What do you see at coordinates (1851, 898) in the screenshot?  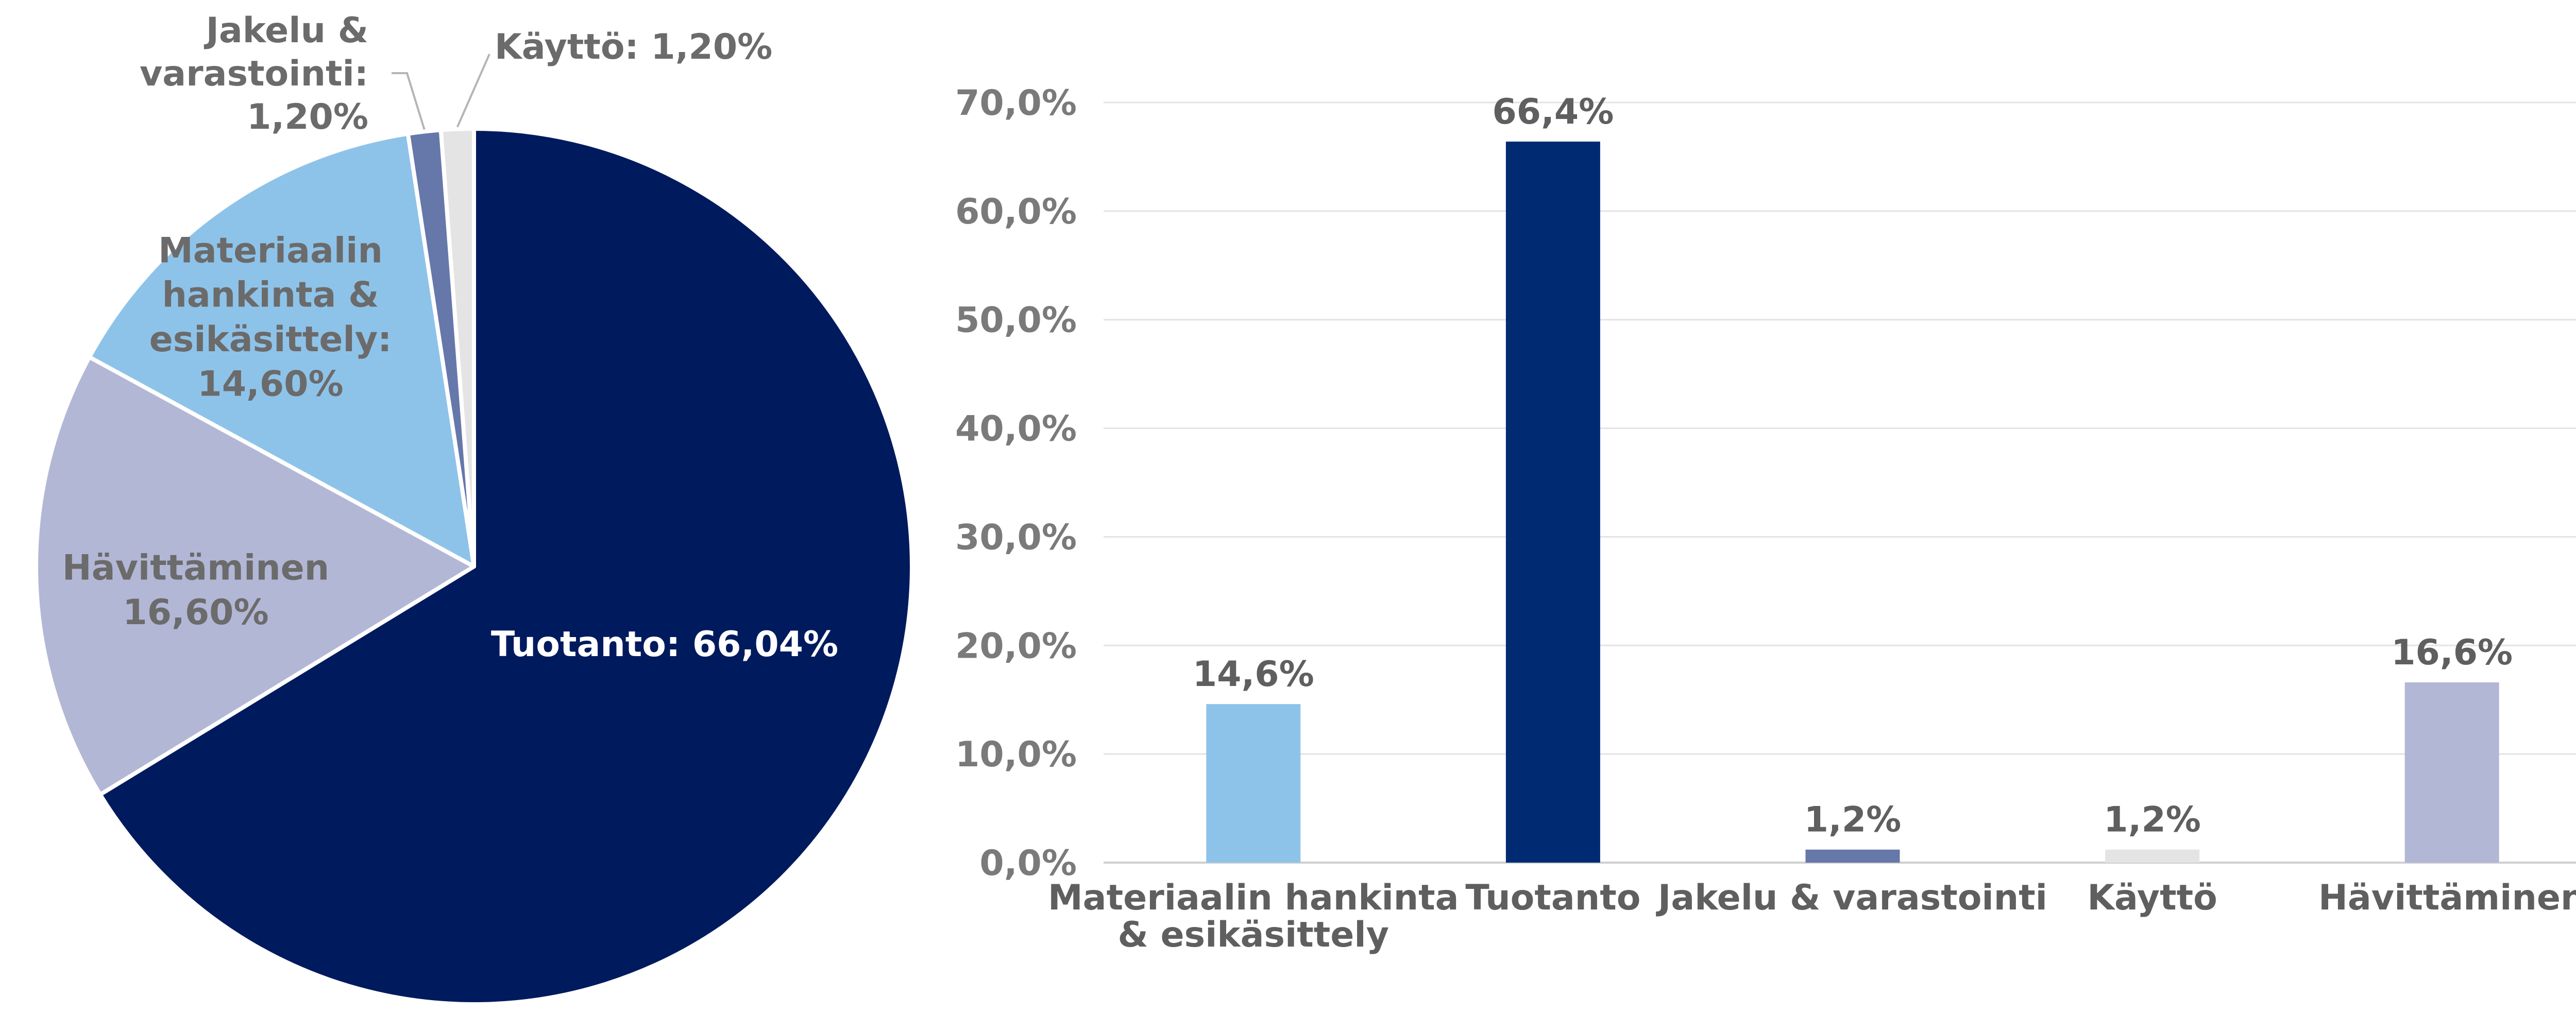 I see `x-category-label: Jakelu & varastointi` at bounding box center [1851, 898].